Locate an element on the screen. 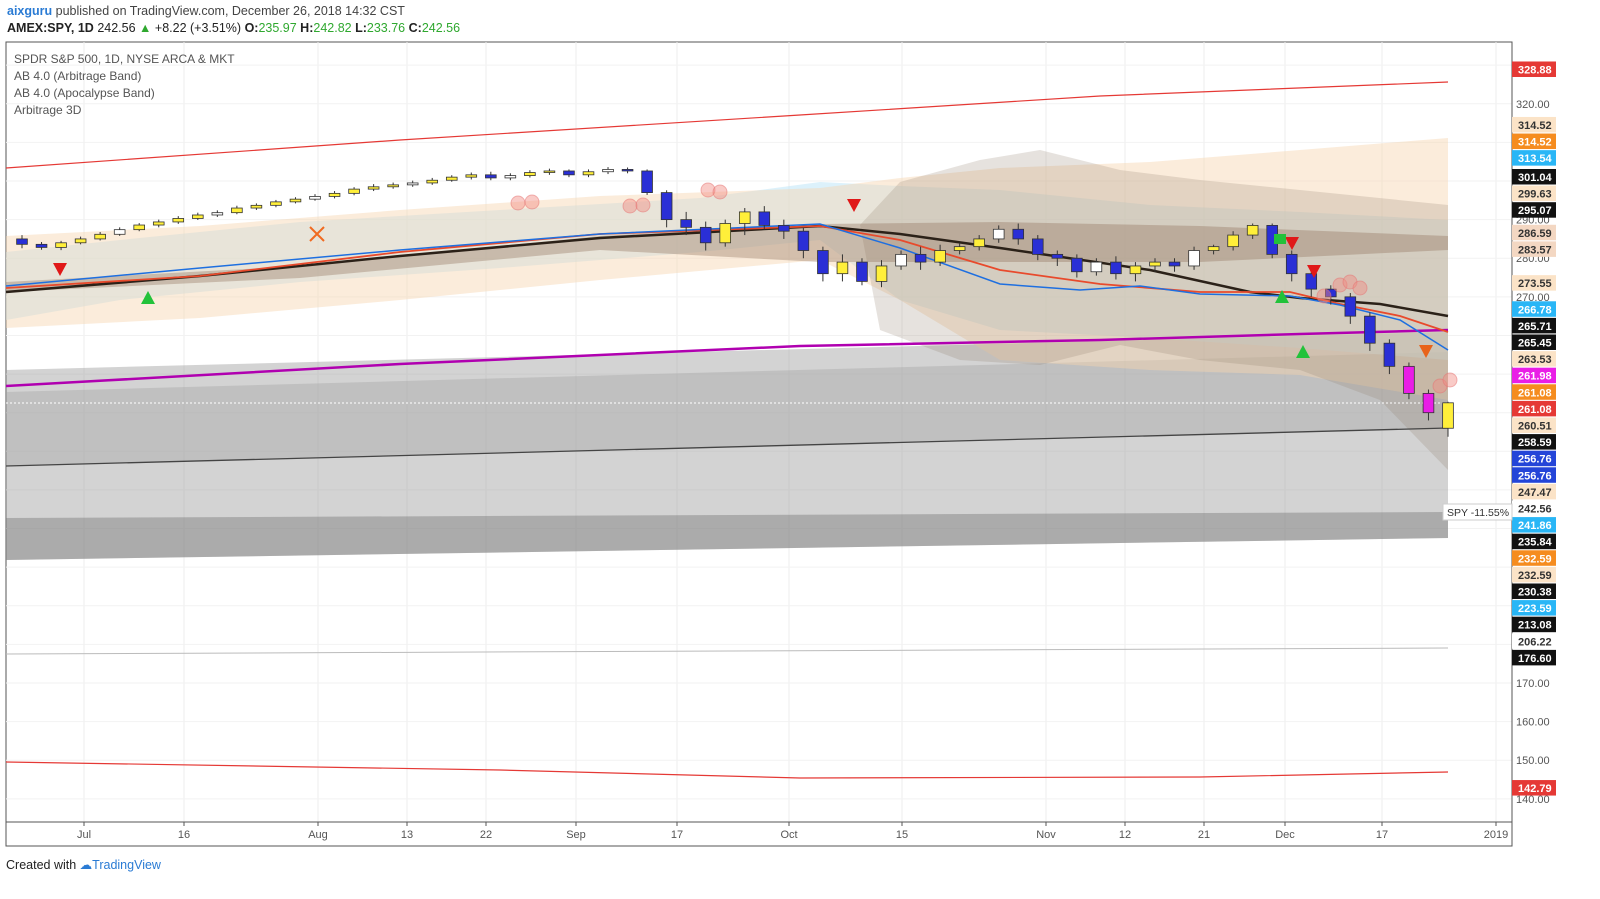 The height and width of the screenshot is (899, 1600). price-label: 265.71 is located at coordinates (1535, 327).